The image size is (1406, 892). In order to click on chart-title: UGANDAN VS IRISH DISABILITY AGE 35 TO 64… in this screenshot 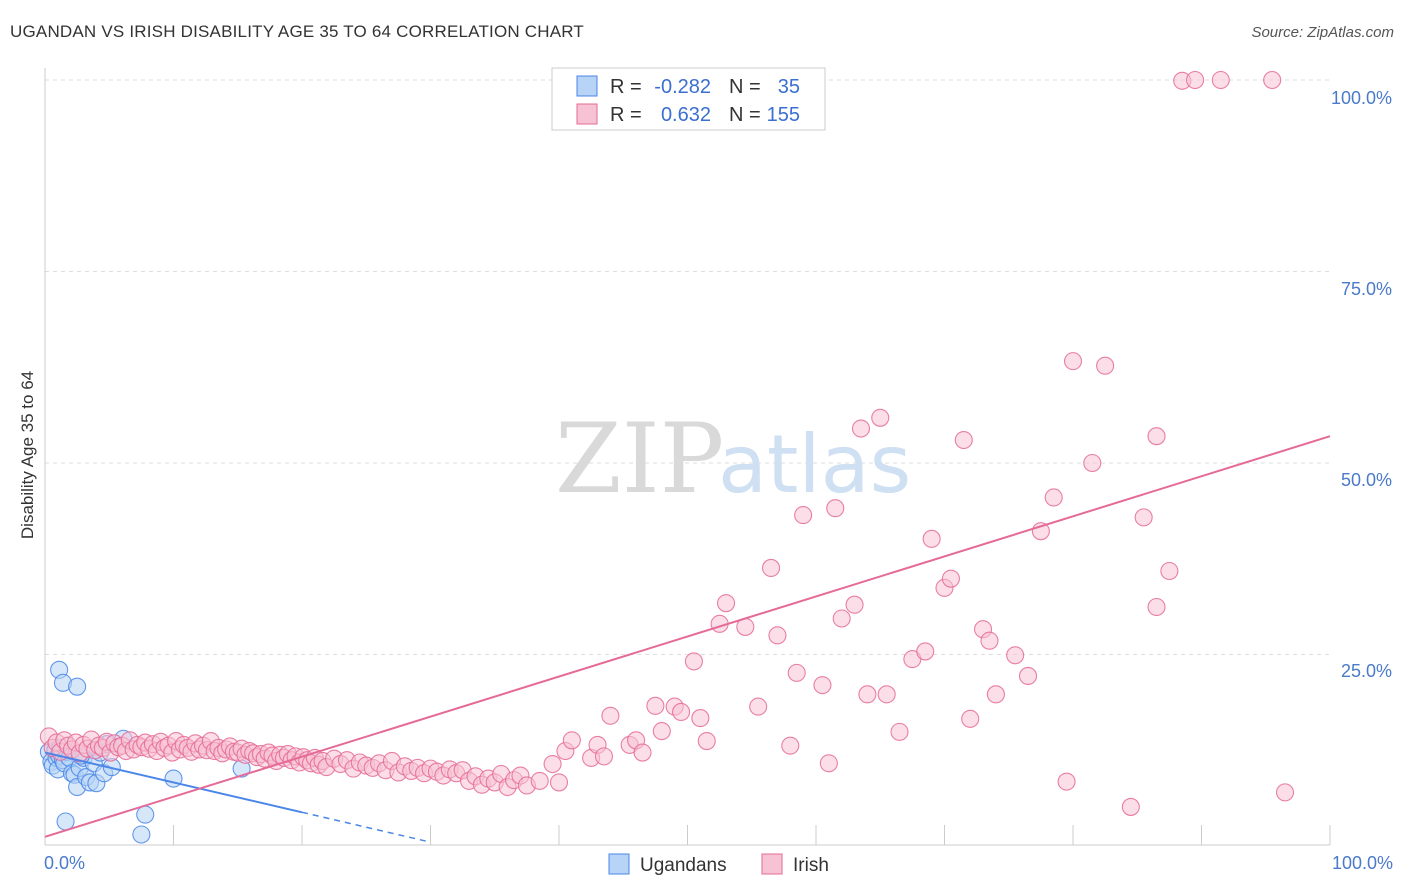, I will do `click(297, 31)`.